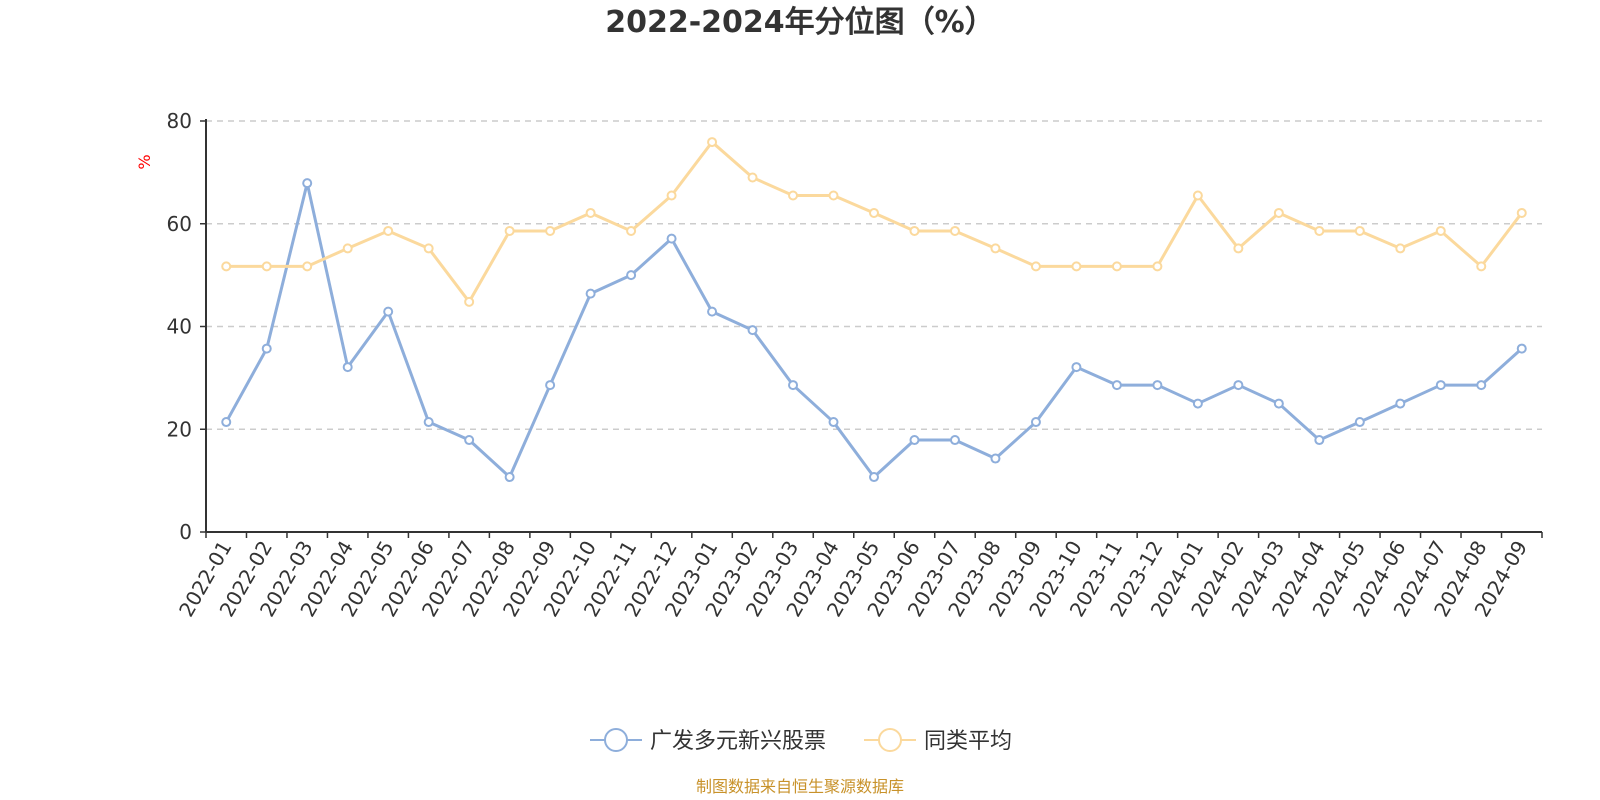 This screenshot has height=800, width=1600. Describe the element at coordinates (800, 786) in the screenshot. I see `source-note: 制图数据来自恒生聚源数据库` at that location.